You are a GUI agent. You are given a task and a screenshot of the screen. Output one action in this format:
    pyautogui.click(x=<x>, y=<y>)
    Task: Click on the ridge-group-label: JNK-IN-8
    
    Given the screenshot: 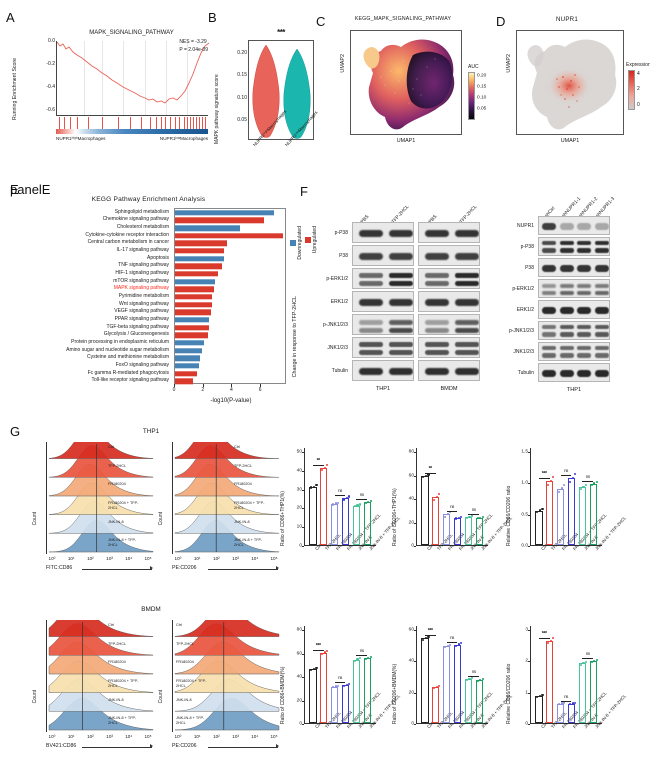 What is the action you would take?
    pyautogui.click(x=242, y=521)
    